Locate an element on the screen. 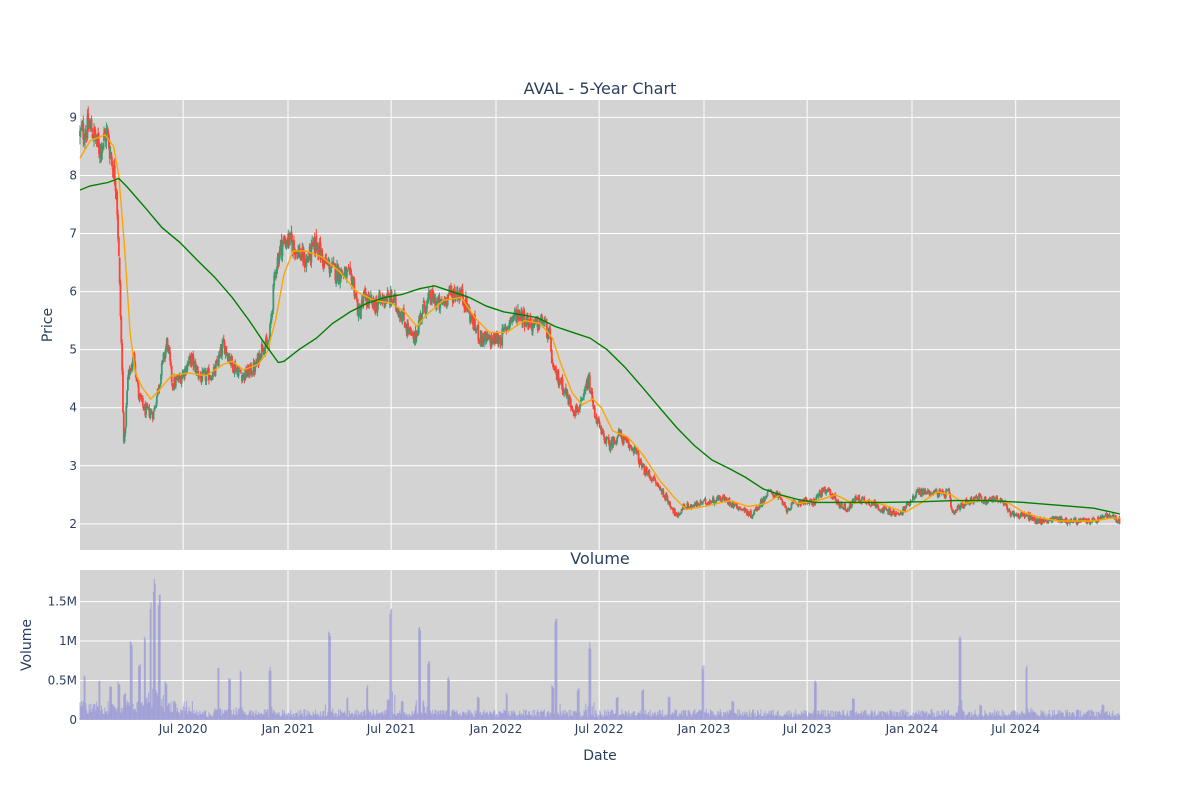  volume-y-tick-label: 0 is located at coordinates (73, 720).